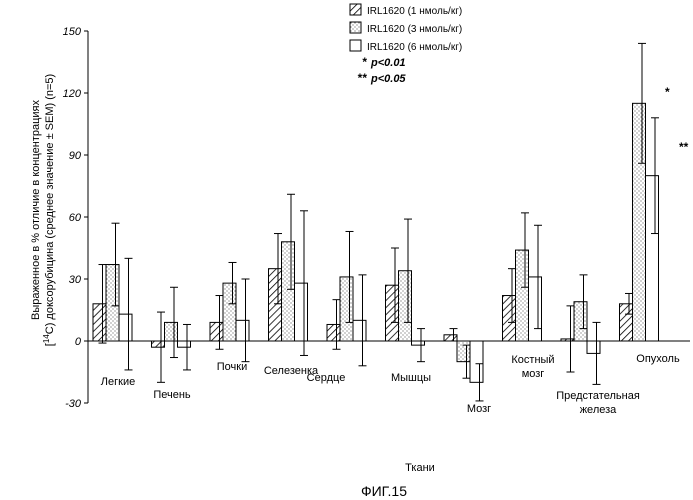 The height and width of the screenshot is (500, 693). What do you see at coordinates (658, 359) in the screenshot?
I see `category-label: Опухоль` at bounding box center [658, 359].